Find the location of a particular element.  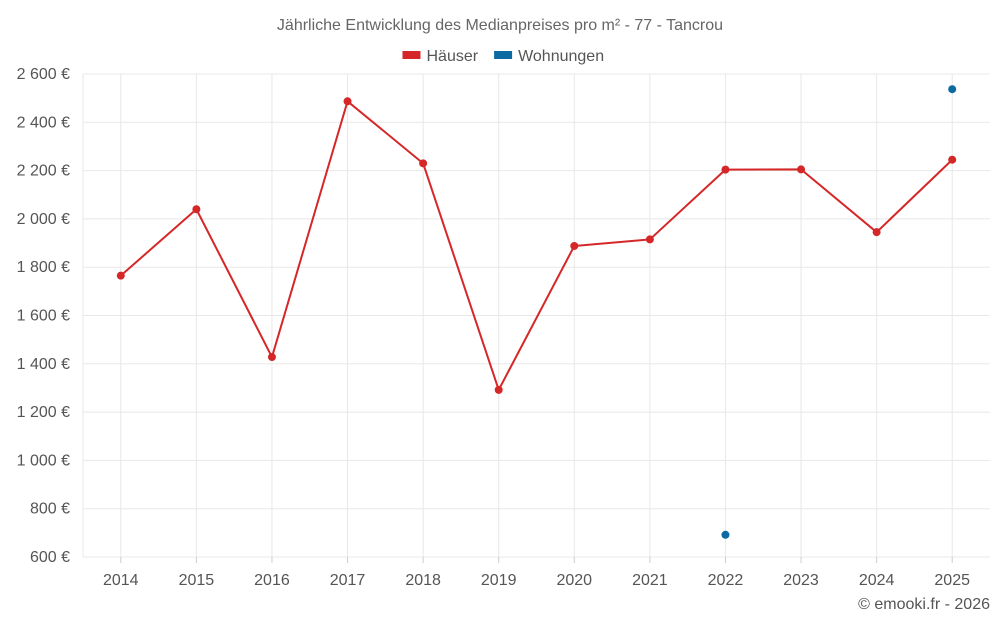

x-tick-label: 2023 is located at coordinates (801, 580).